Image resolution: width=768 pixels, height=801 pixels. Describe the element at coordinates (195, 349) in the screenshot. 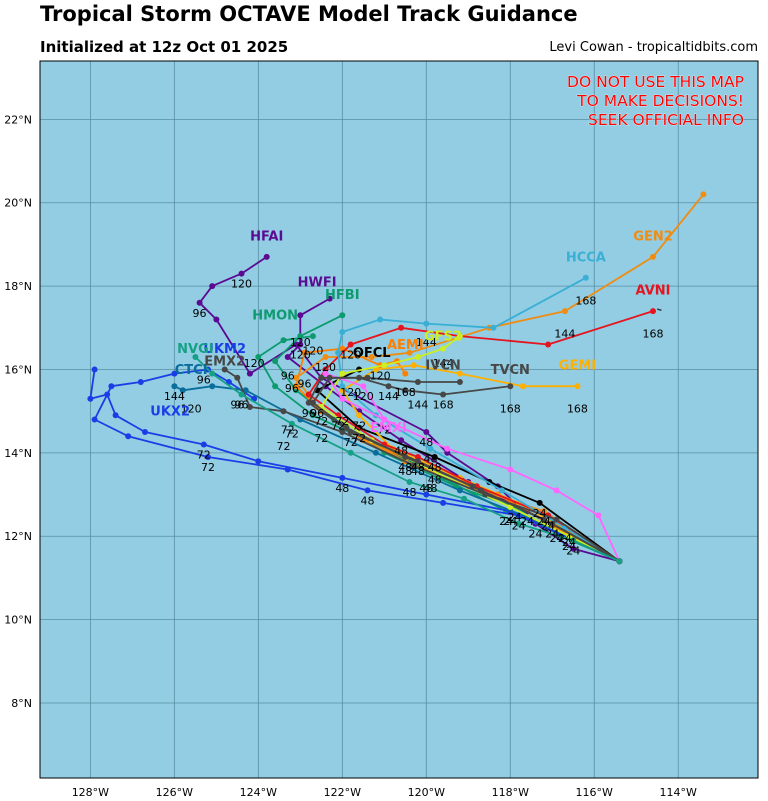

I see `model-name-nvgi: NVGI` at that location.